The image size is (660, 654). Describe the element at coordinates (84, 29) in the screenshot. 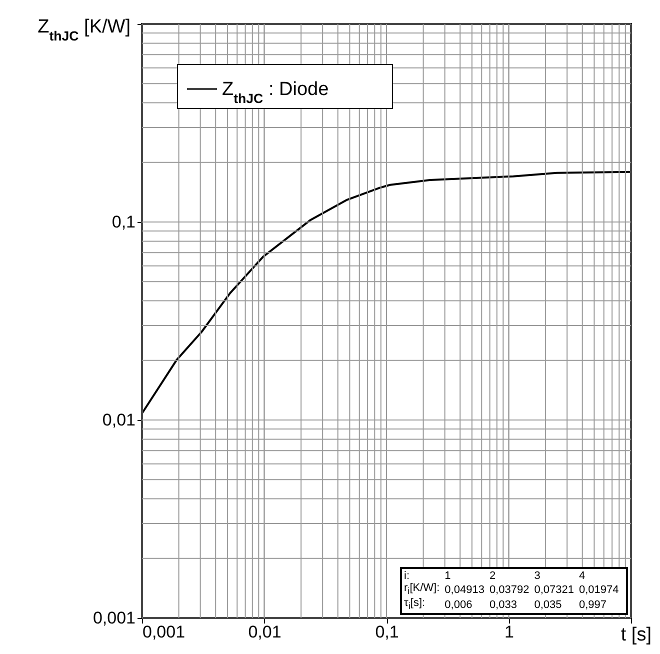

I see `y-axis-title: Z$_{thJC}$ [K/W]` at that location.